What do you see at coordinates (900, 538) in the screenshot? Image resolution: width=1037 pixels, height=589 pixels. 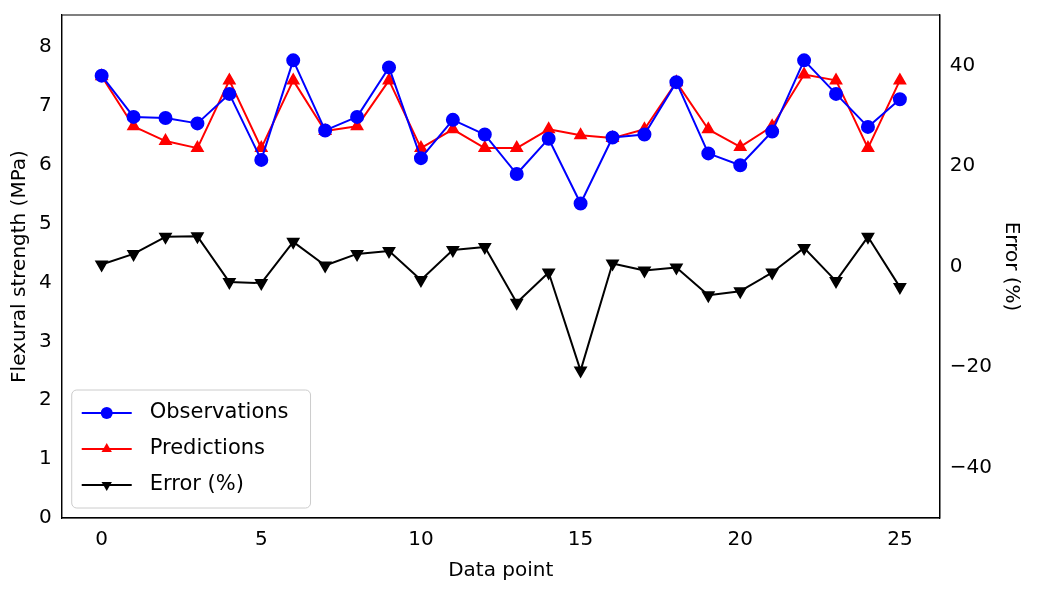 I see `x-tick-label: 25` at bounding box center [900, 538].